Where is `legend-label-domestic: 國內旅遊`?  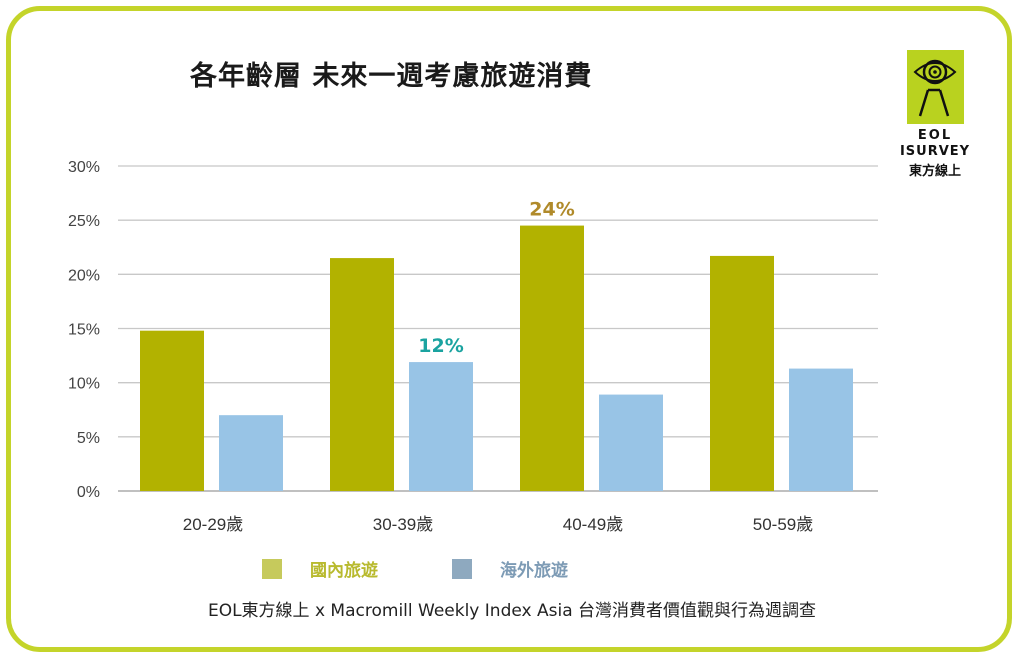
legend-label-domestic: 國內旅遊 is located at coordinates (344, 571).